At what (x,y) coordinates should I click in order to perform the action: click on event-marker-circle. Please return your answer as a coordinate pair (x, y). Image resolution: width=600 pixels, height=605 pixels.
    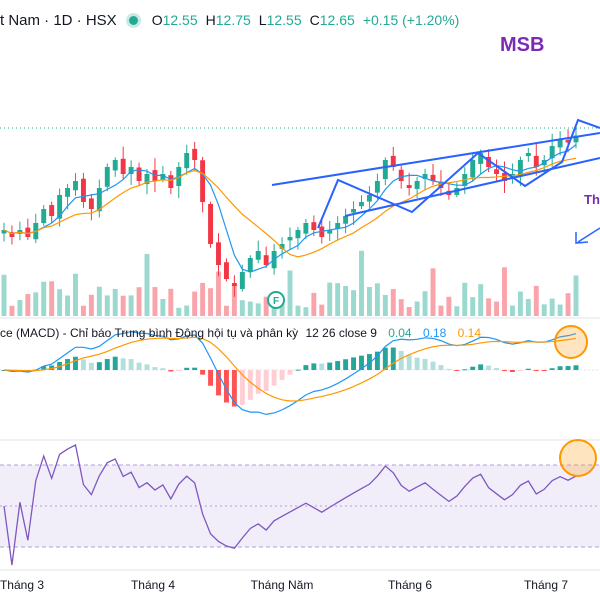
    Looking at the image, I should click on (276, 300).